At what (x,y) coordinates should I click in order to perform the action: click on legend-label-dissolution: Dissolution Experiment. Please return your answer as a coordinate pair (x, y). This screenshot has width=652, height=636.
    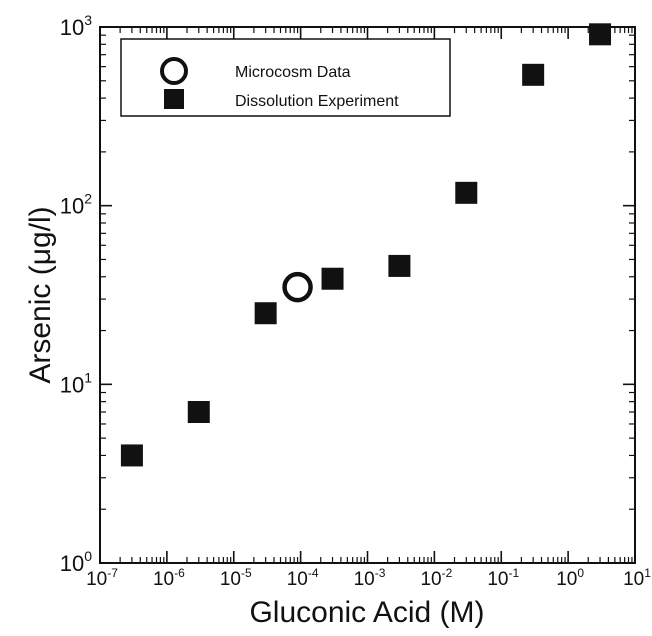
    Looking at the image, I should click on (317, 101).